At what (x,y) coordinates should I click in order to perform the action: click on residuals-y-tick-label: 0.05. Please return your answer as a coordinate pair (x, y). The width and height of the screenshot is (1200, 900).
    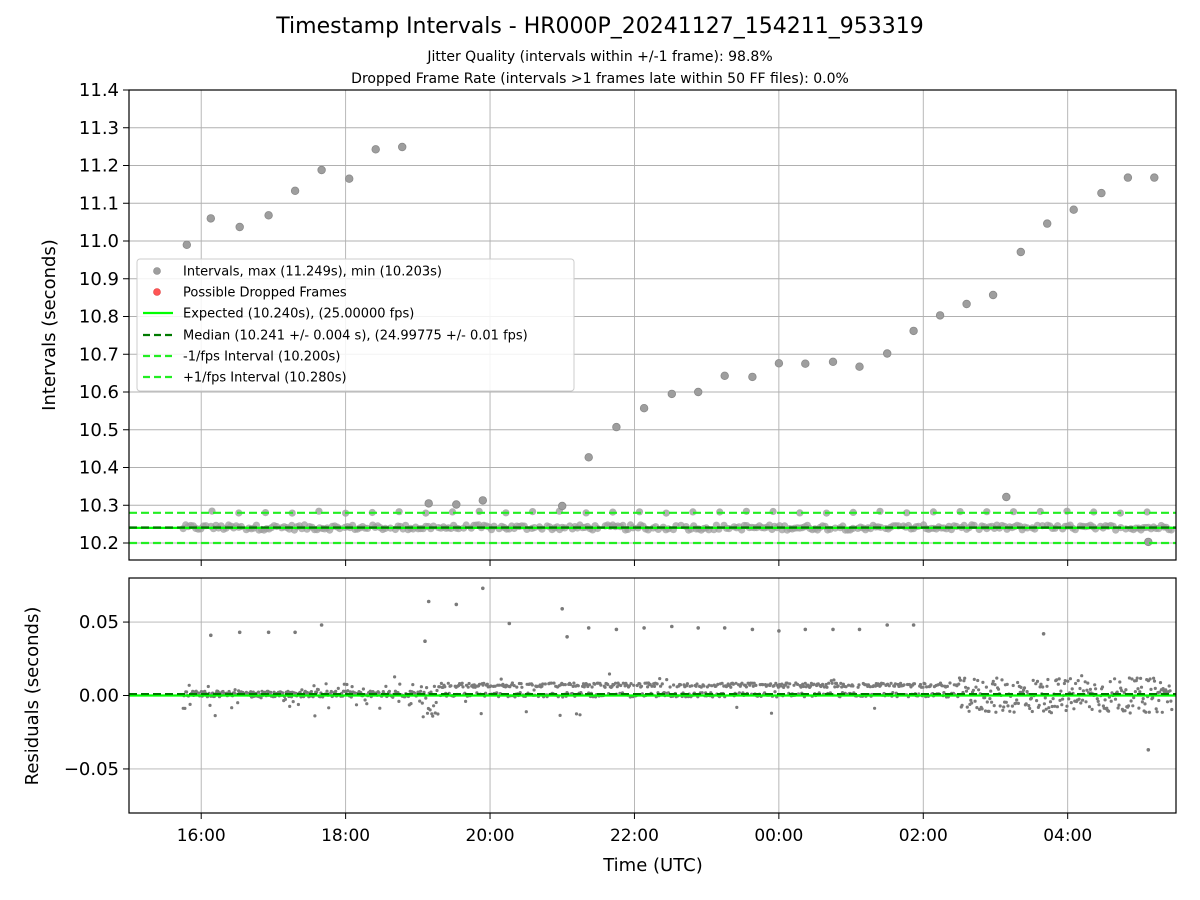
    Looking at the image, I should click on (99, 622).